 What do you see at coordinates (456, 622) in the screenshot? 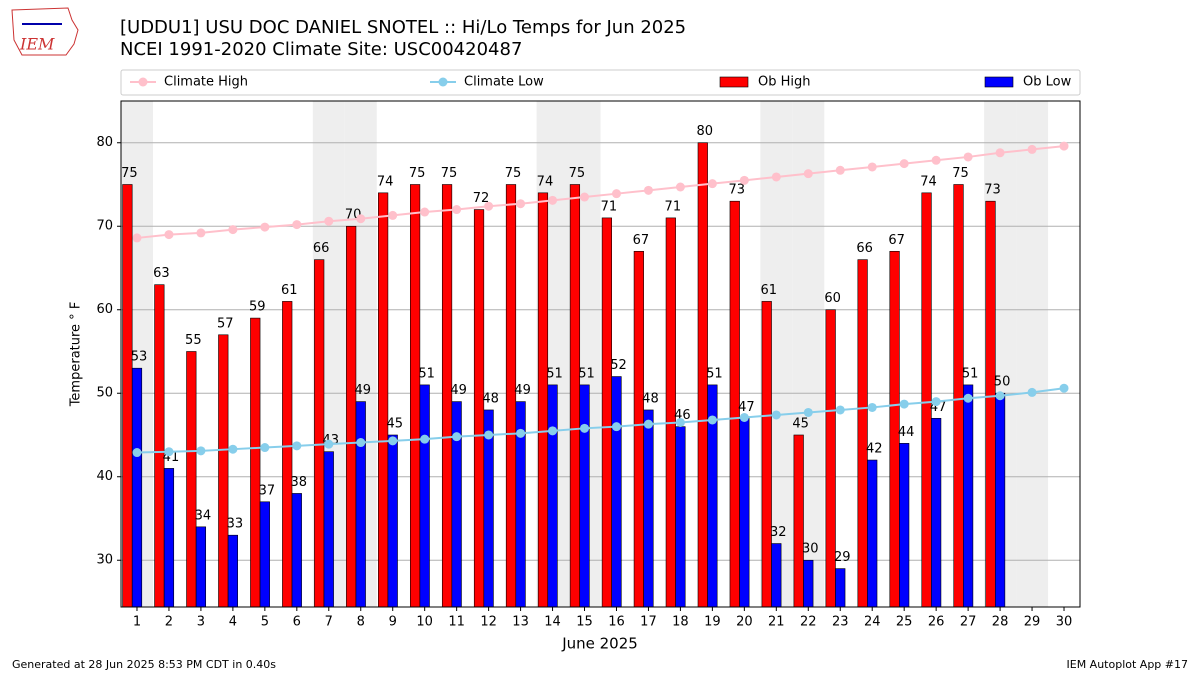
I see `x-tick-label: 11` at bounding box center [456, 622].